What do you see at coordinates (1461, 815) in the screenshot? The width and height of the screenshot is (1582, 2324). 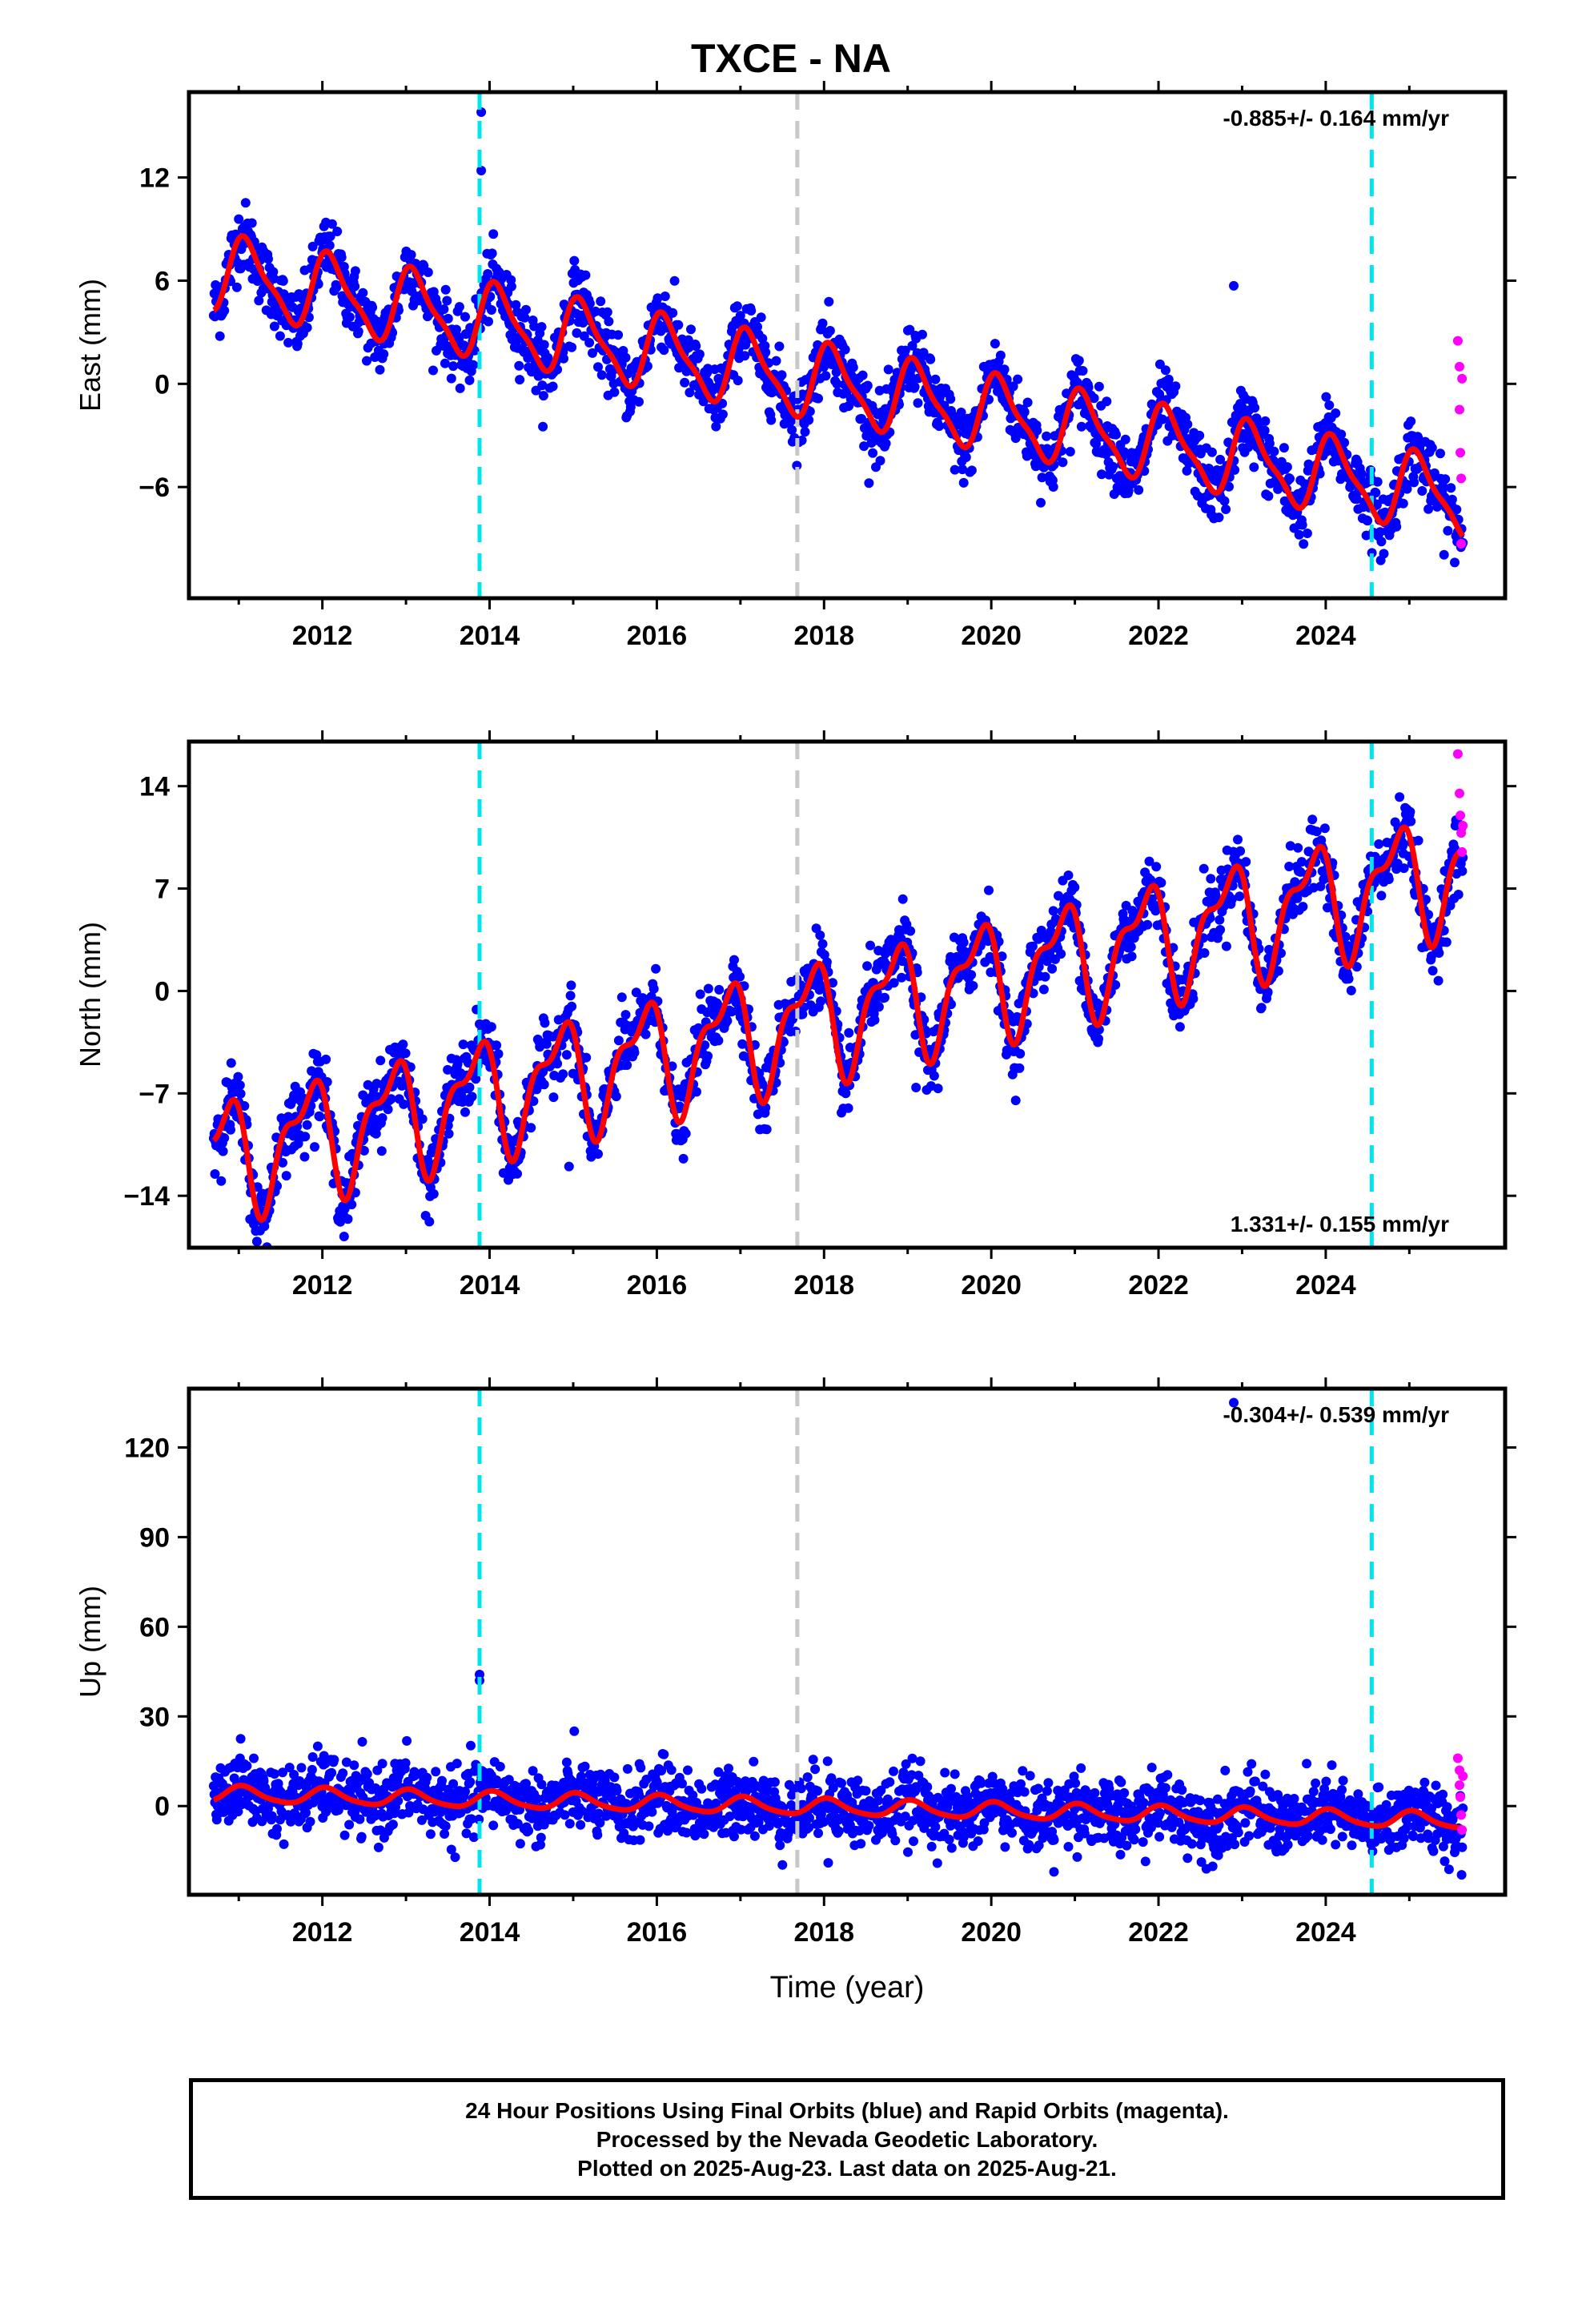 I see `rapid-orbit-point` at bounding box center [1461, 815].